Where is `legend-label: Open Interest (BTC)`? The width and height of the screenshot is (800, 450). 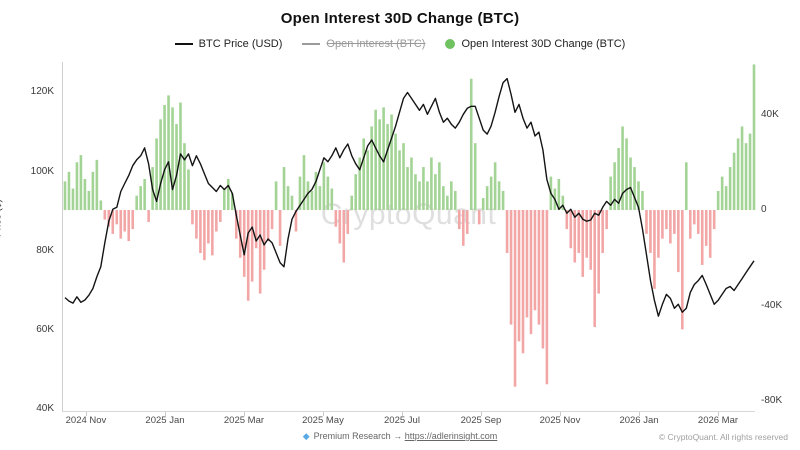
legend-label: Open Interest (BTC) is located at coordinates (376, 44).